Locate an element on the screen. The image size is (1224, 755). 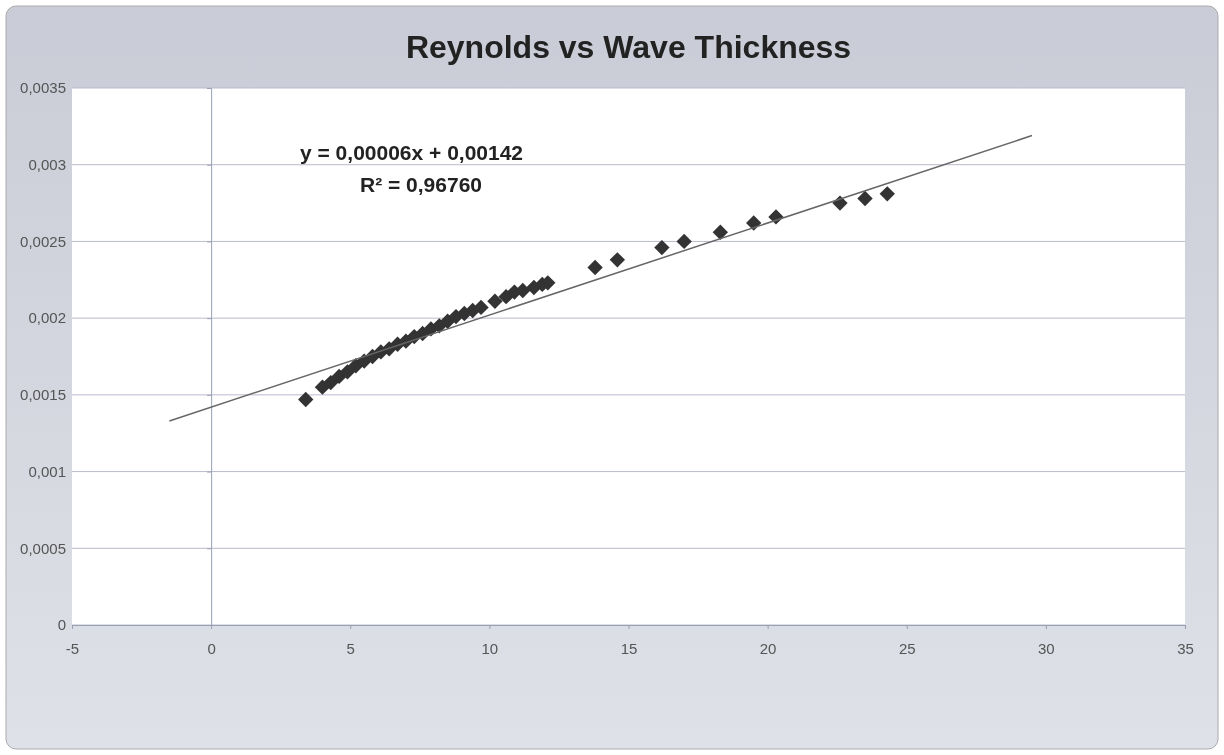
x-tick-label: 5 is located at coordinates (350, 648).